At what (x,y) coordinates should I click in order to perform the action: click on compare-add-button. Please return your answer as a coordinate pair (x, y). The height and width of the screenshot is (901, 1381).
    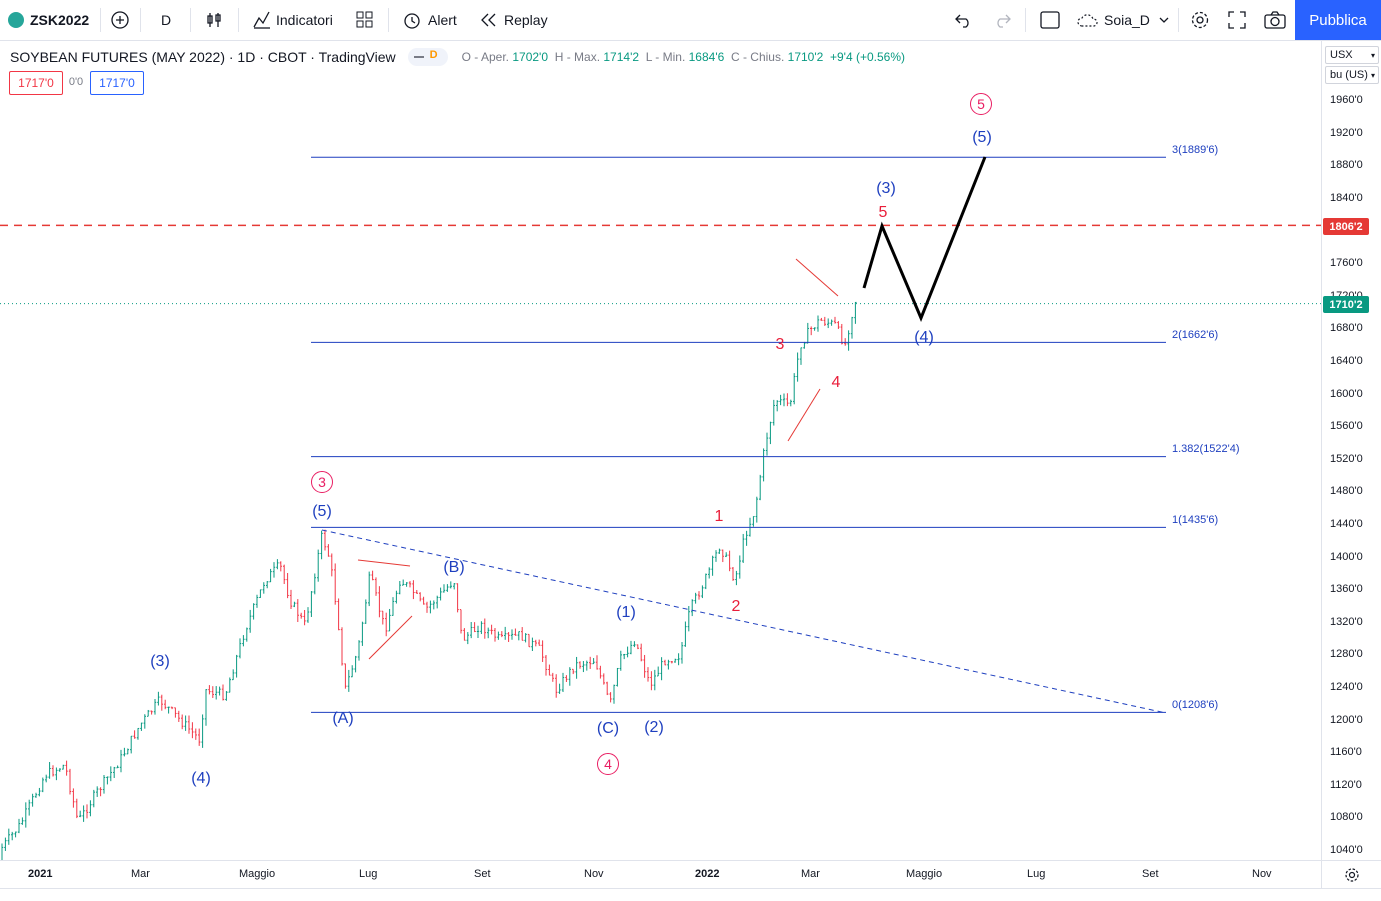
    Looking at the image, I should click on (120, 20).